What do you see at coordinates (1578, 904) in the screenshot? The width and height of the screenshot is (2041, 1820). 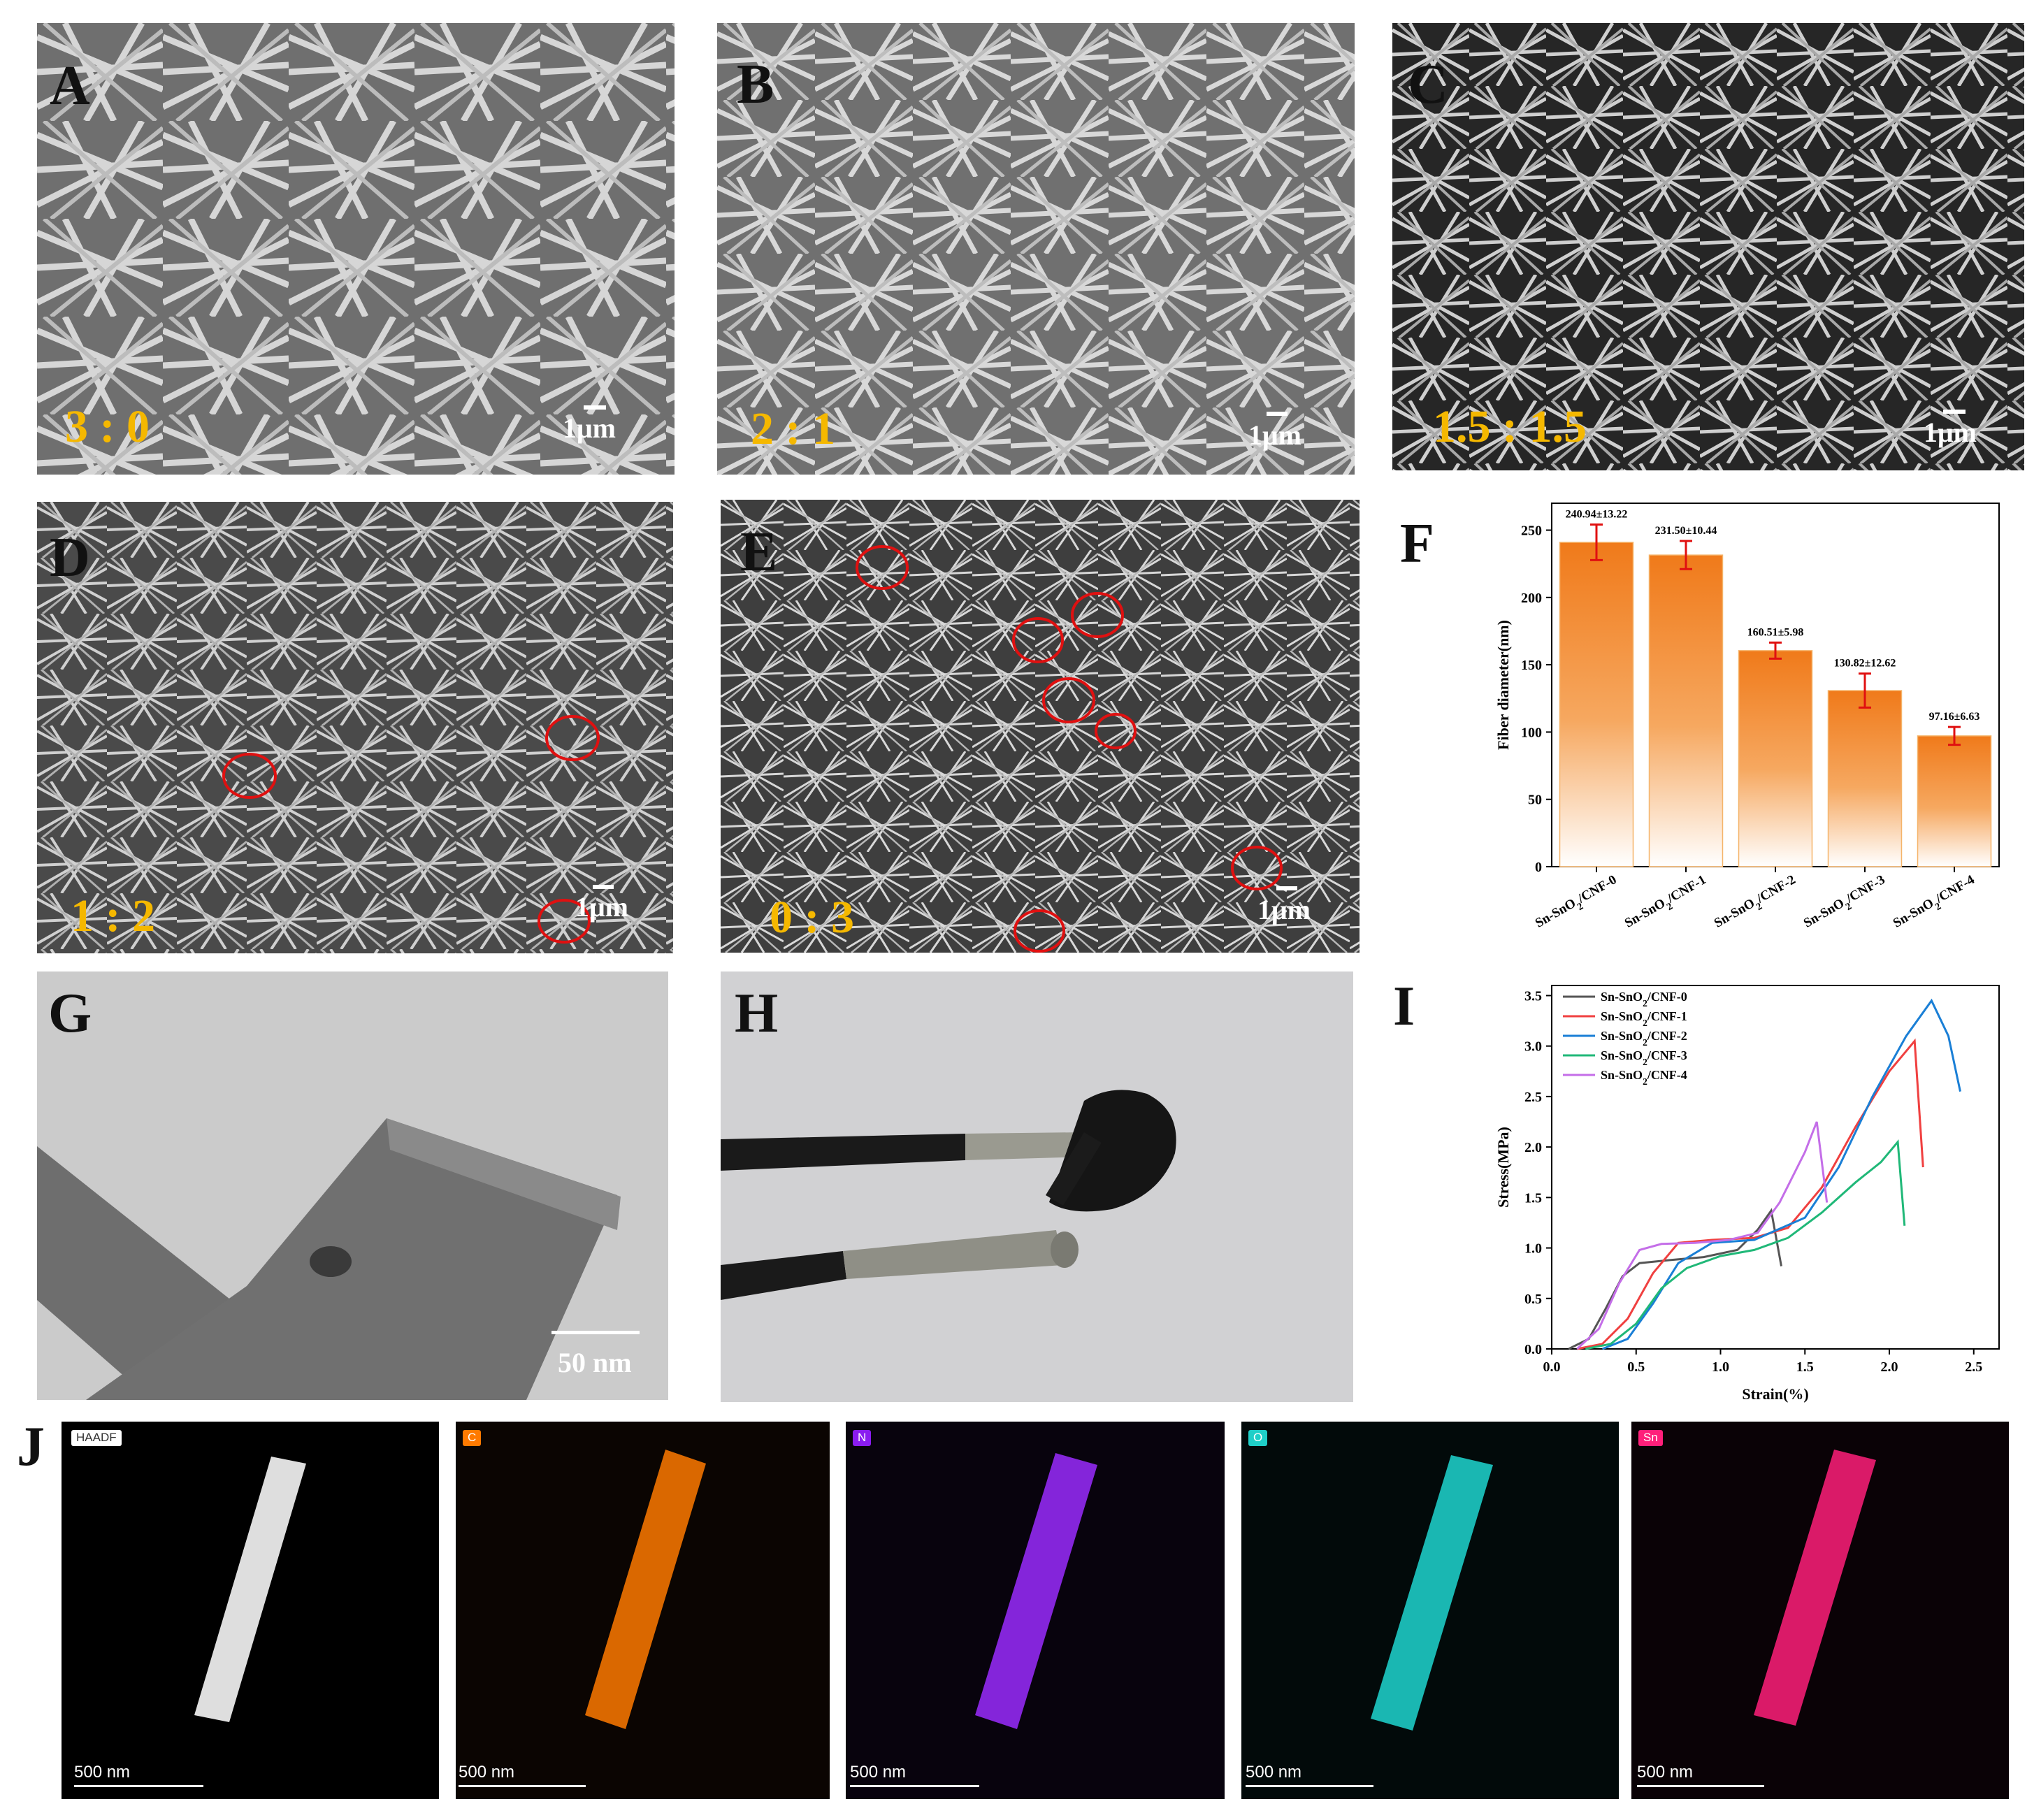 I see `x-tick-label: Sn-SnO2/CNF-0` at bounding box center [1578, 904].